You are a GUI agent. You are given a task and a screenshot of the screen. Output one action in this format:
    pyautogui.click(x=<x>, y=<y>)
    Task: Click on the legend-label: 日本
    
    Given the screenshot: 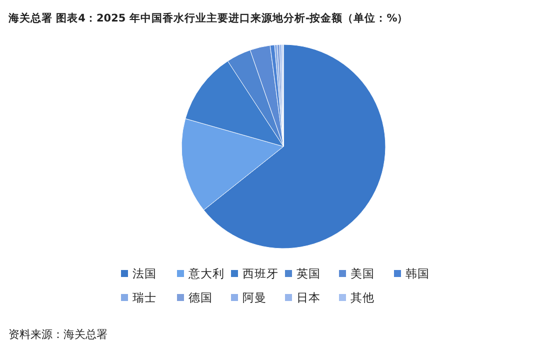 What is the action you would take?
    pyautogui.click(x=308, y=297)
    